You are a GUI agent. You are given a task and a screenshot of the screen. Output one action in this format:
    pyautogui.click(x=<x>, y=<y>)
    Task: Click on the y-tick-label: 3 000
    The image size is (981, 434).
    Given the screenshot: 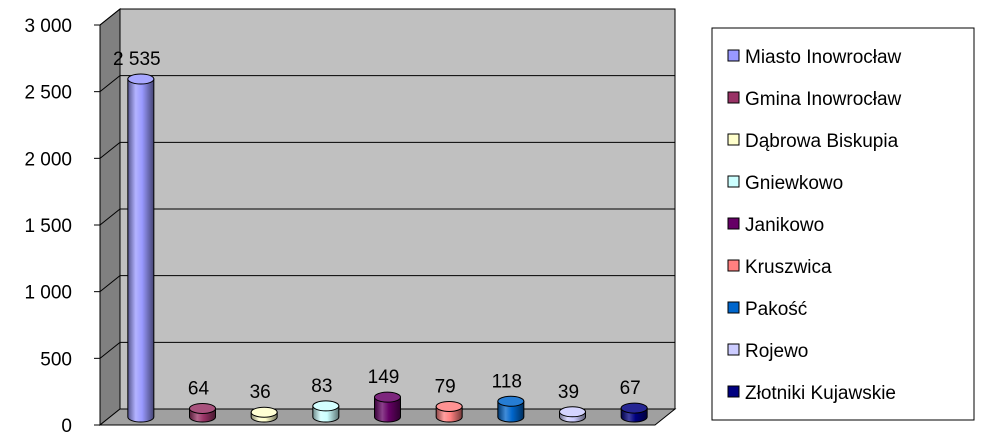 What is the action you would take?
    pyautogui.click(x=48, y=26)
    